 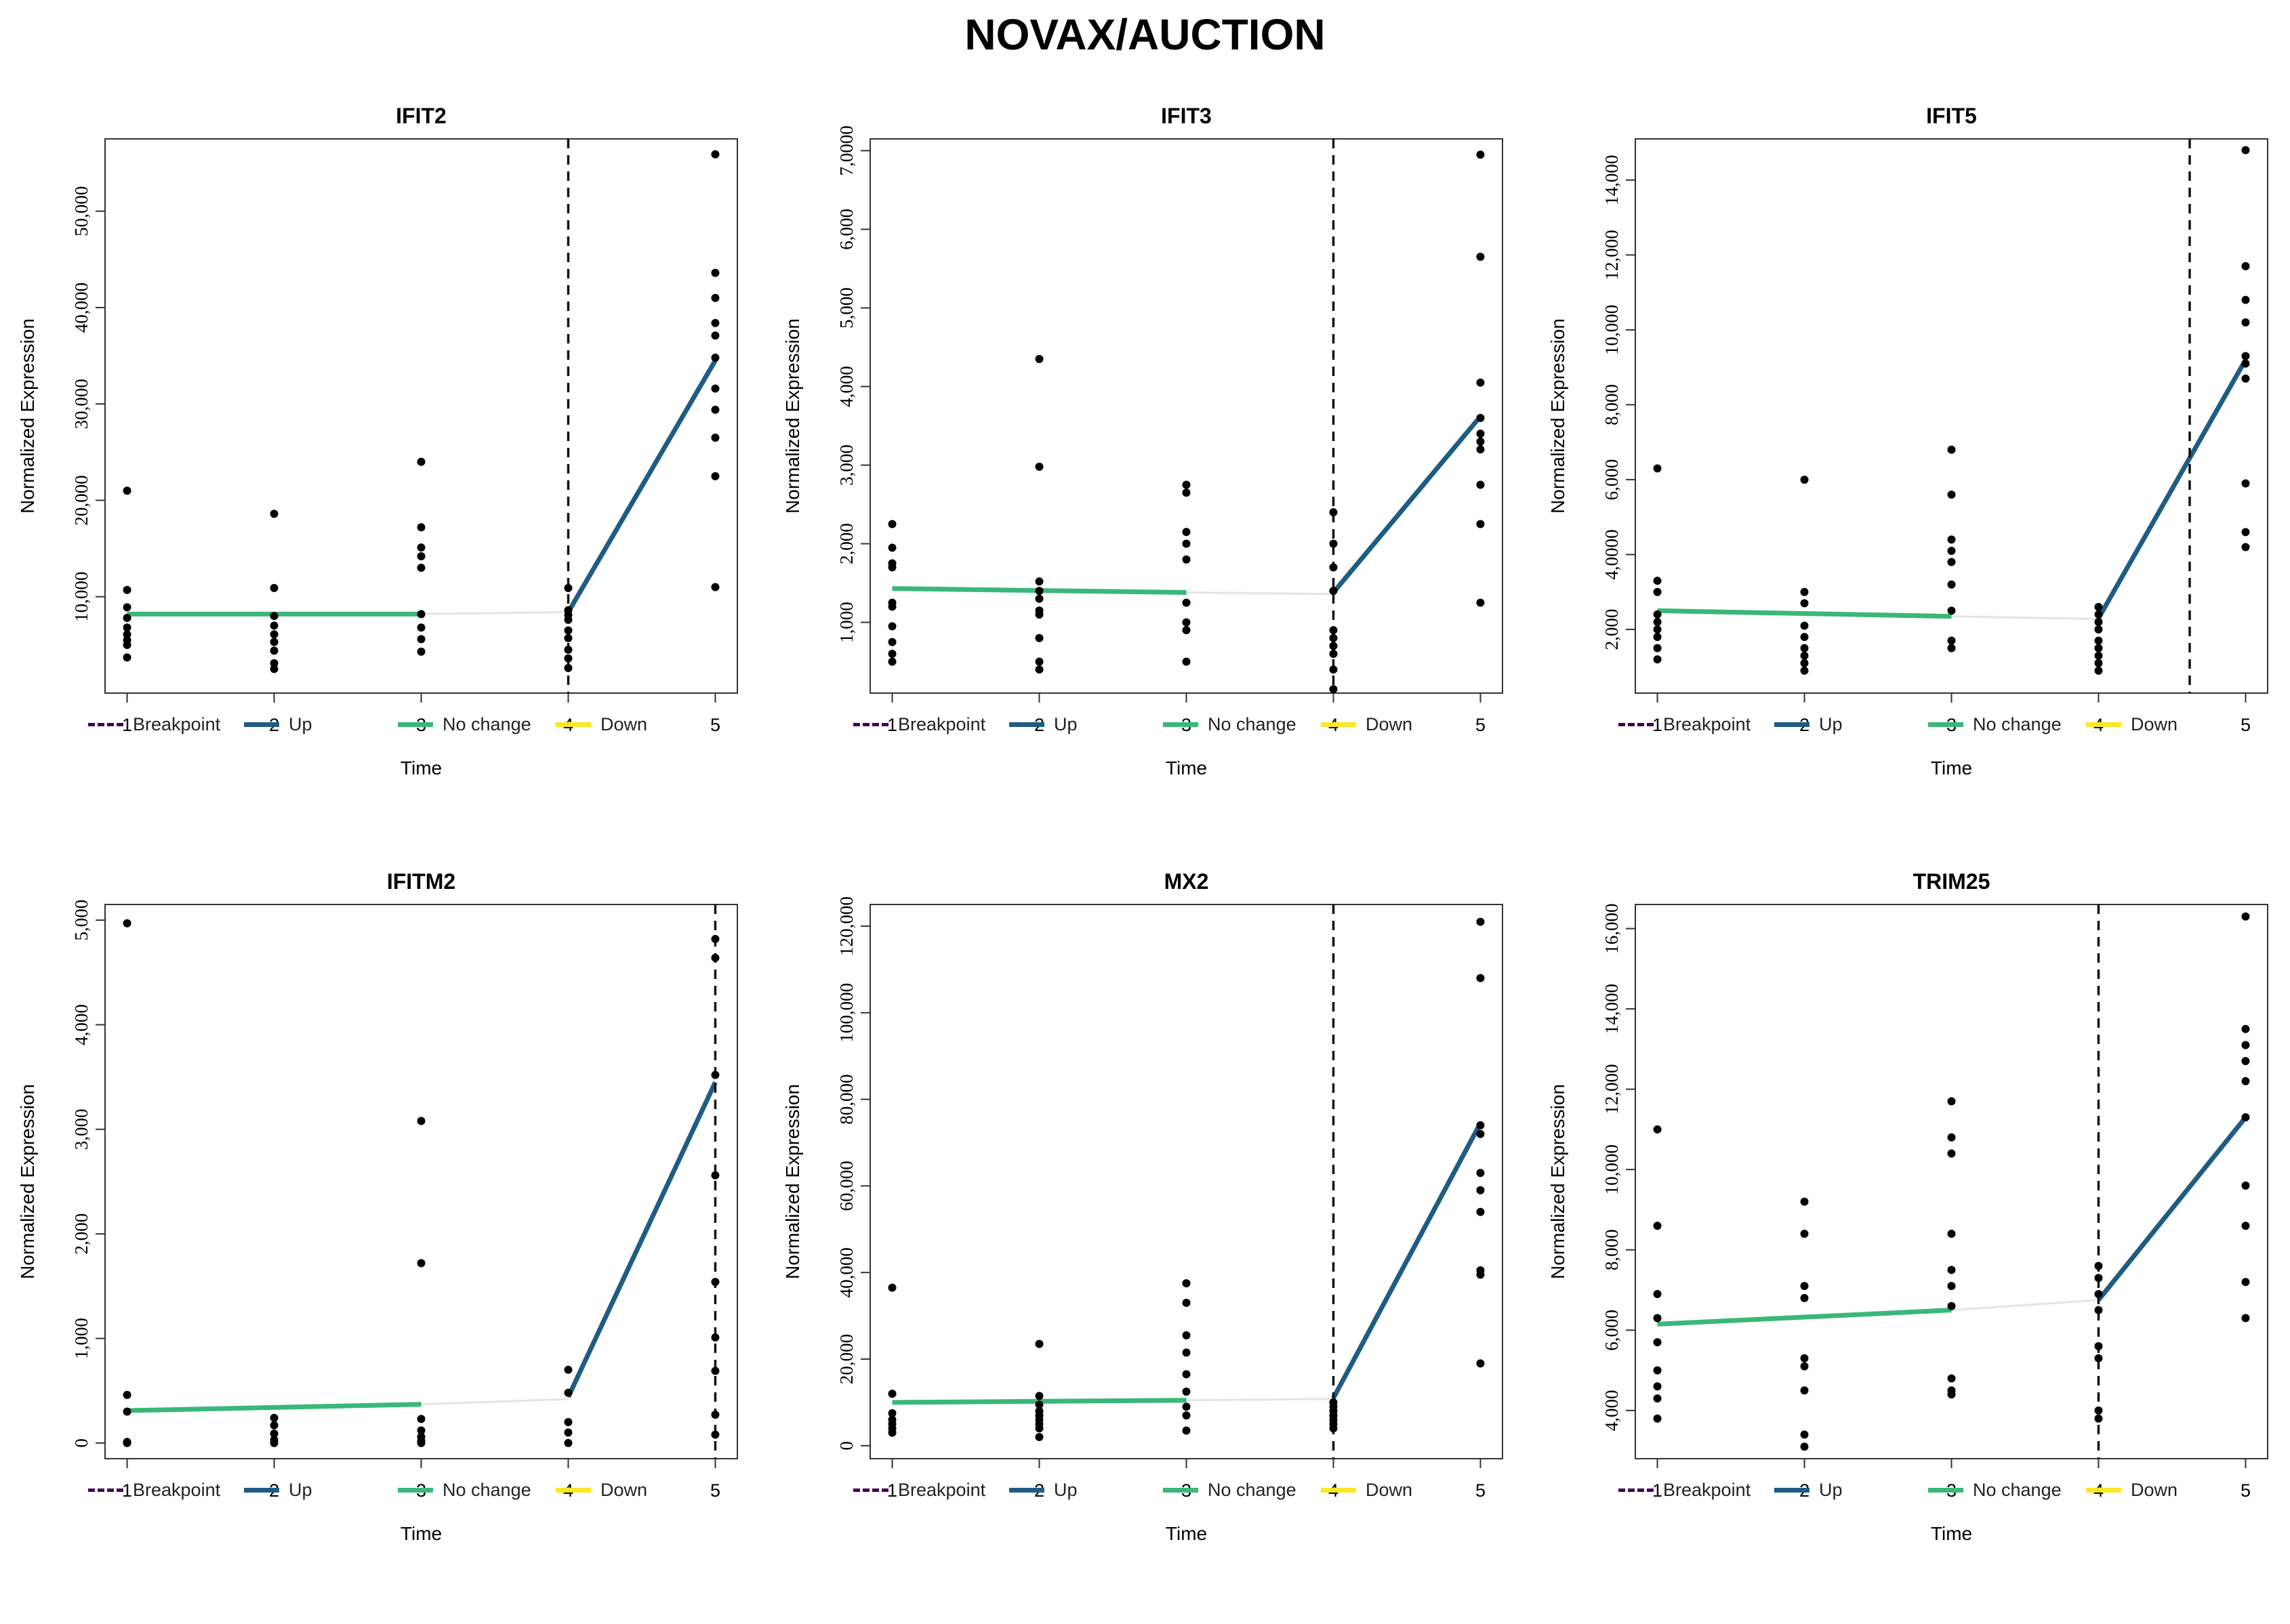 What do you see at coordinates (1831, 723) in the screenshot?
I see `legend-label: Up` at bounding box center [1831, 723].